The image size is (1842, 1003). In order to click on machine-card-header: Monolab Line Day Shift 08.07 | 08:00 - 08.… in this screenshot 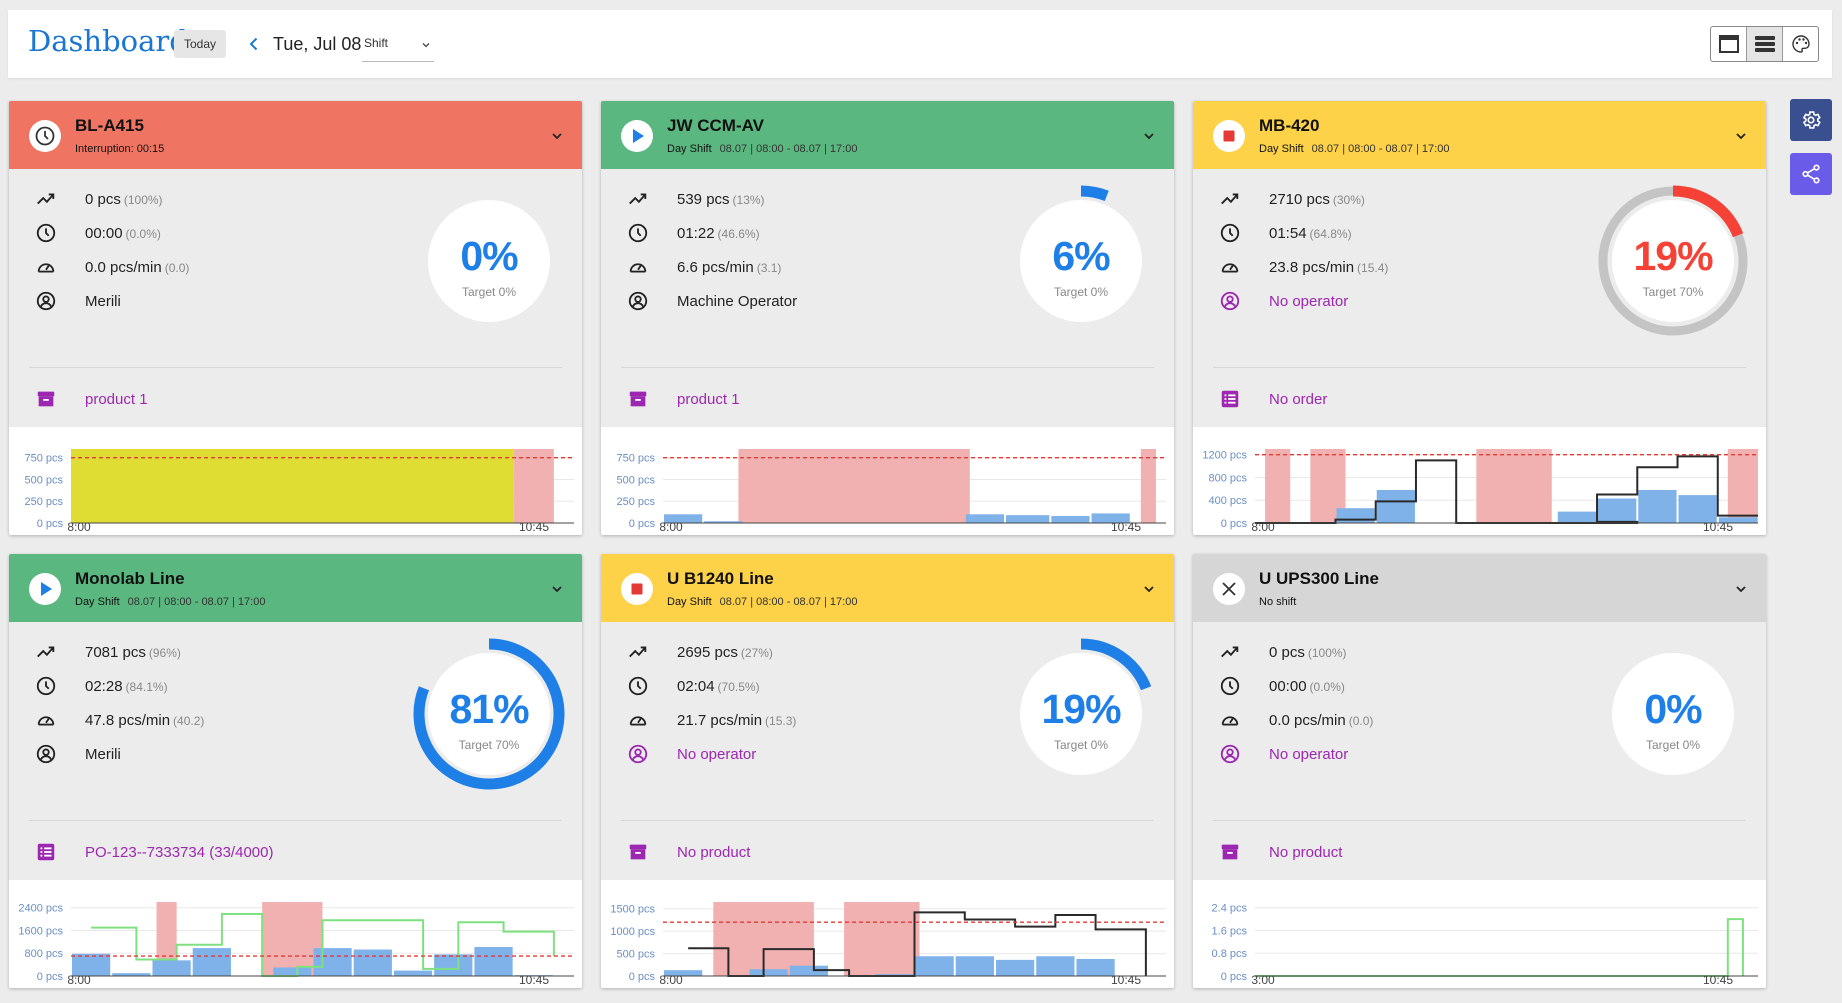, I will do `click(295, 588)`.